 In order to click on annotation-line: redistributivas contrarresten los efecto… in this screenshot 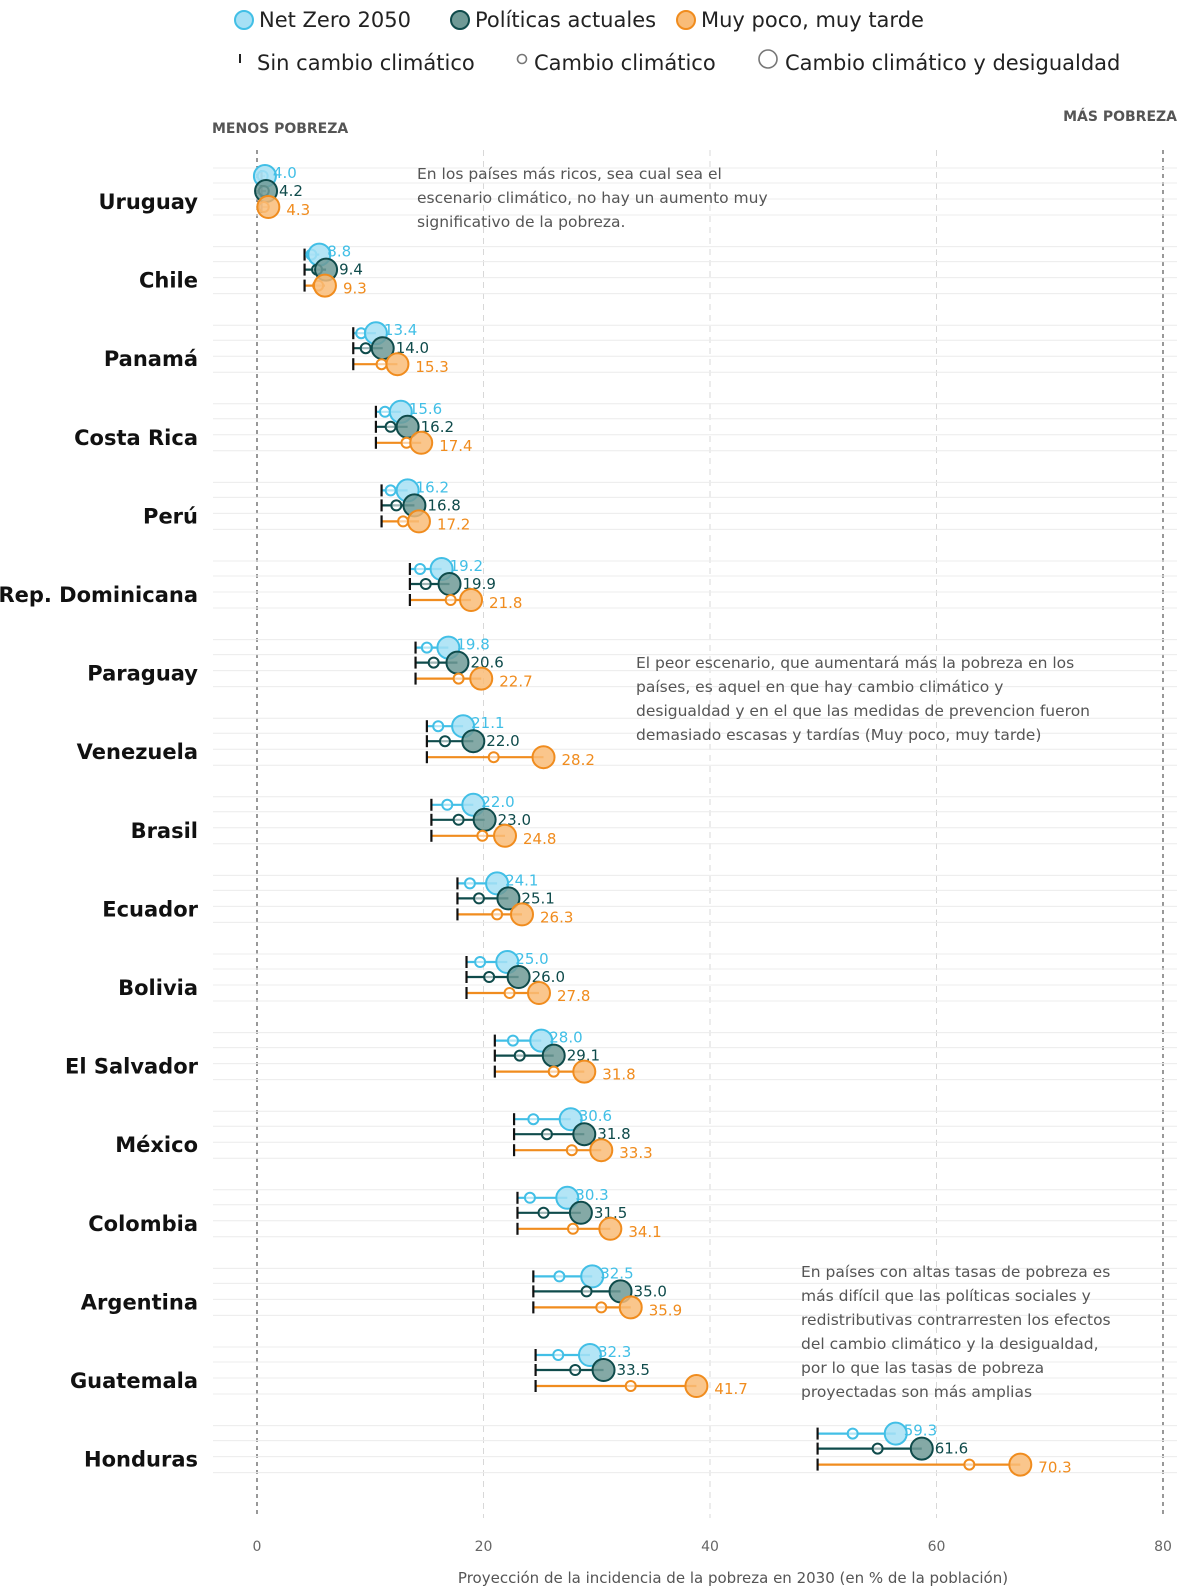, I will do `click(956, 1320)`.